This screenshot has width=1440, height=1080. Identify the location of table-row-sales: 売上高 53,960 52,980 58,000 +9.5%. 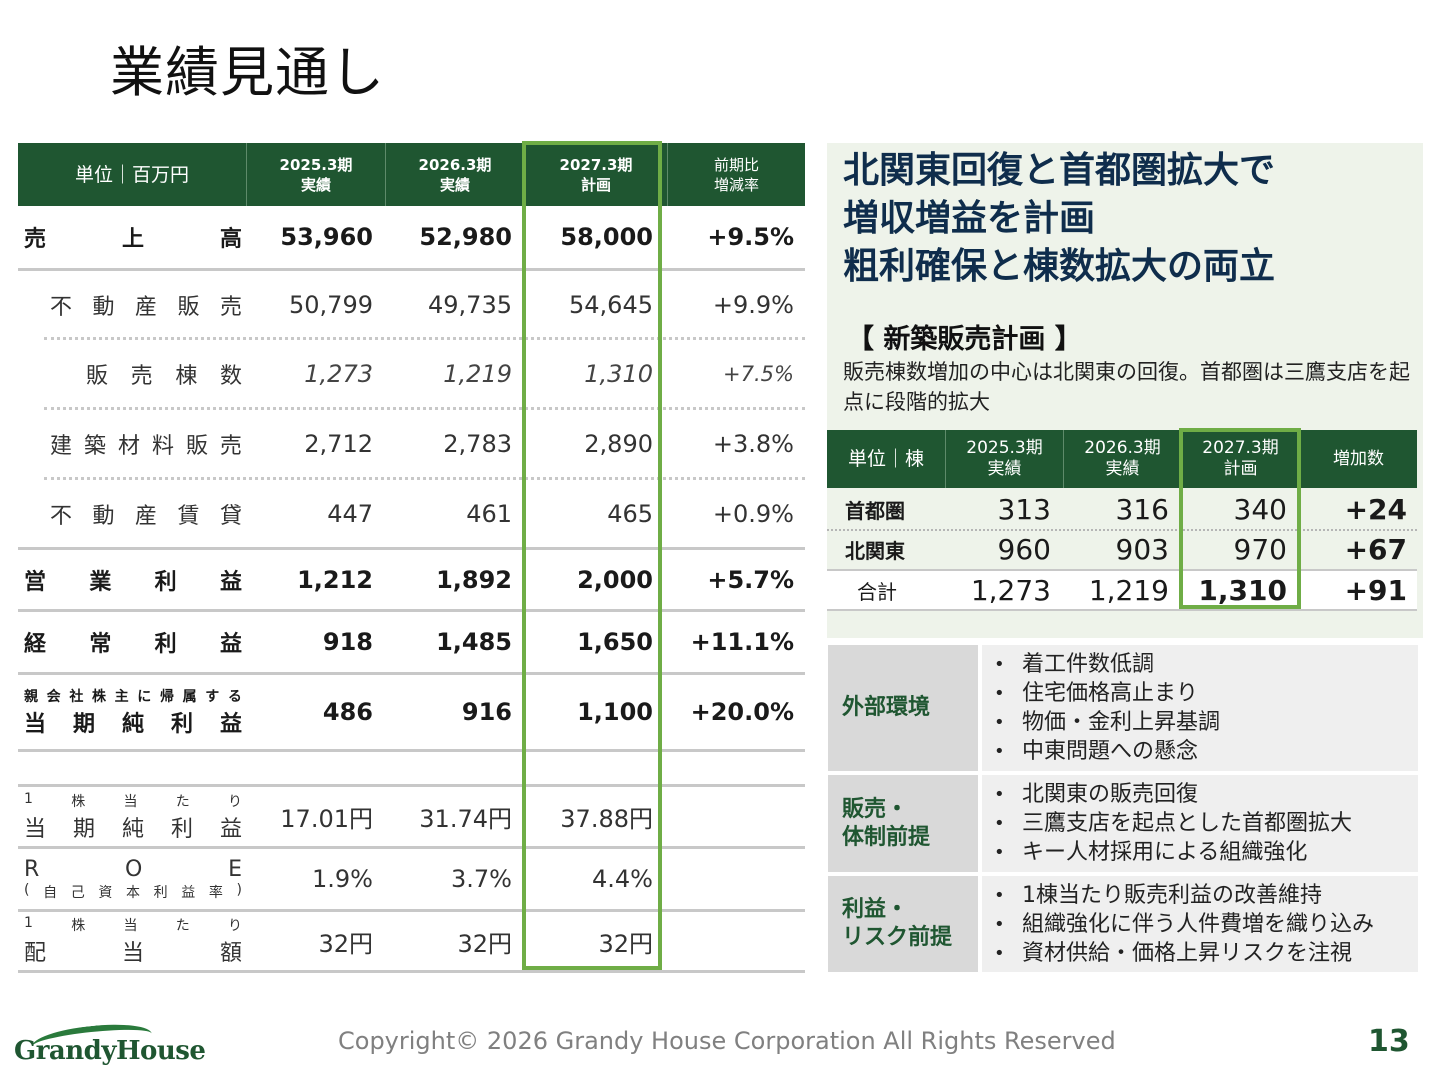
(411, 237).